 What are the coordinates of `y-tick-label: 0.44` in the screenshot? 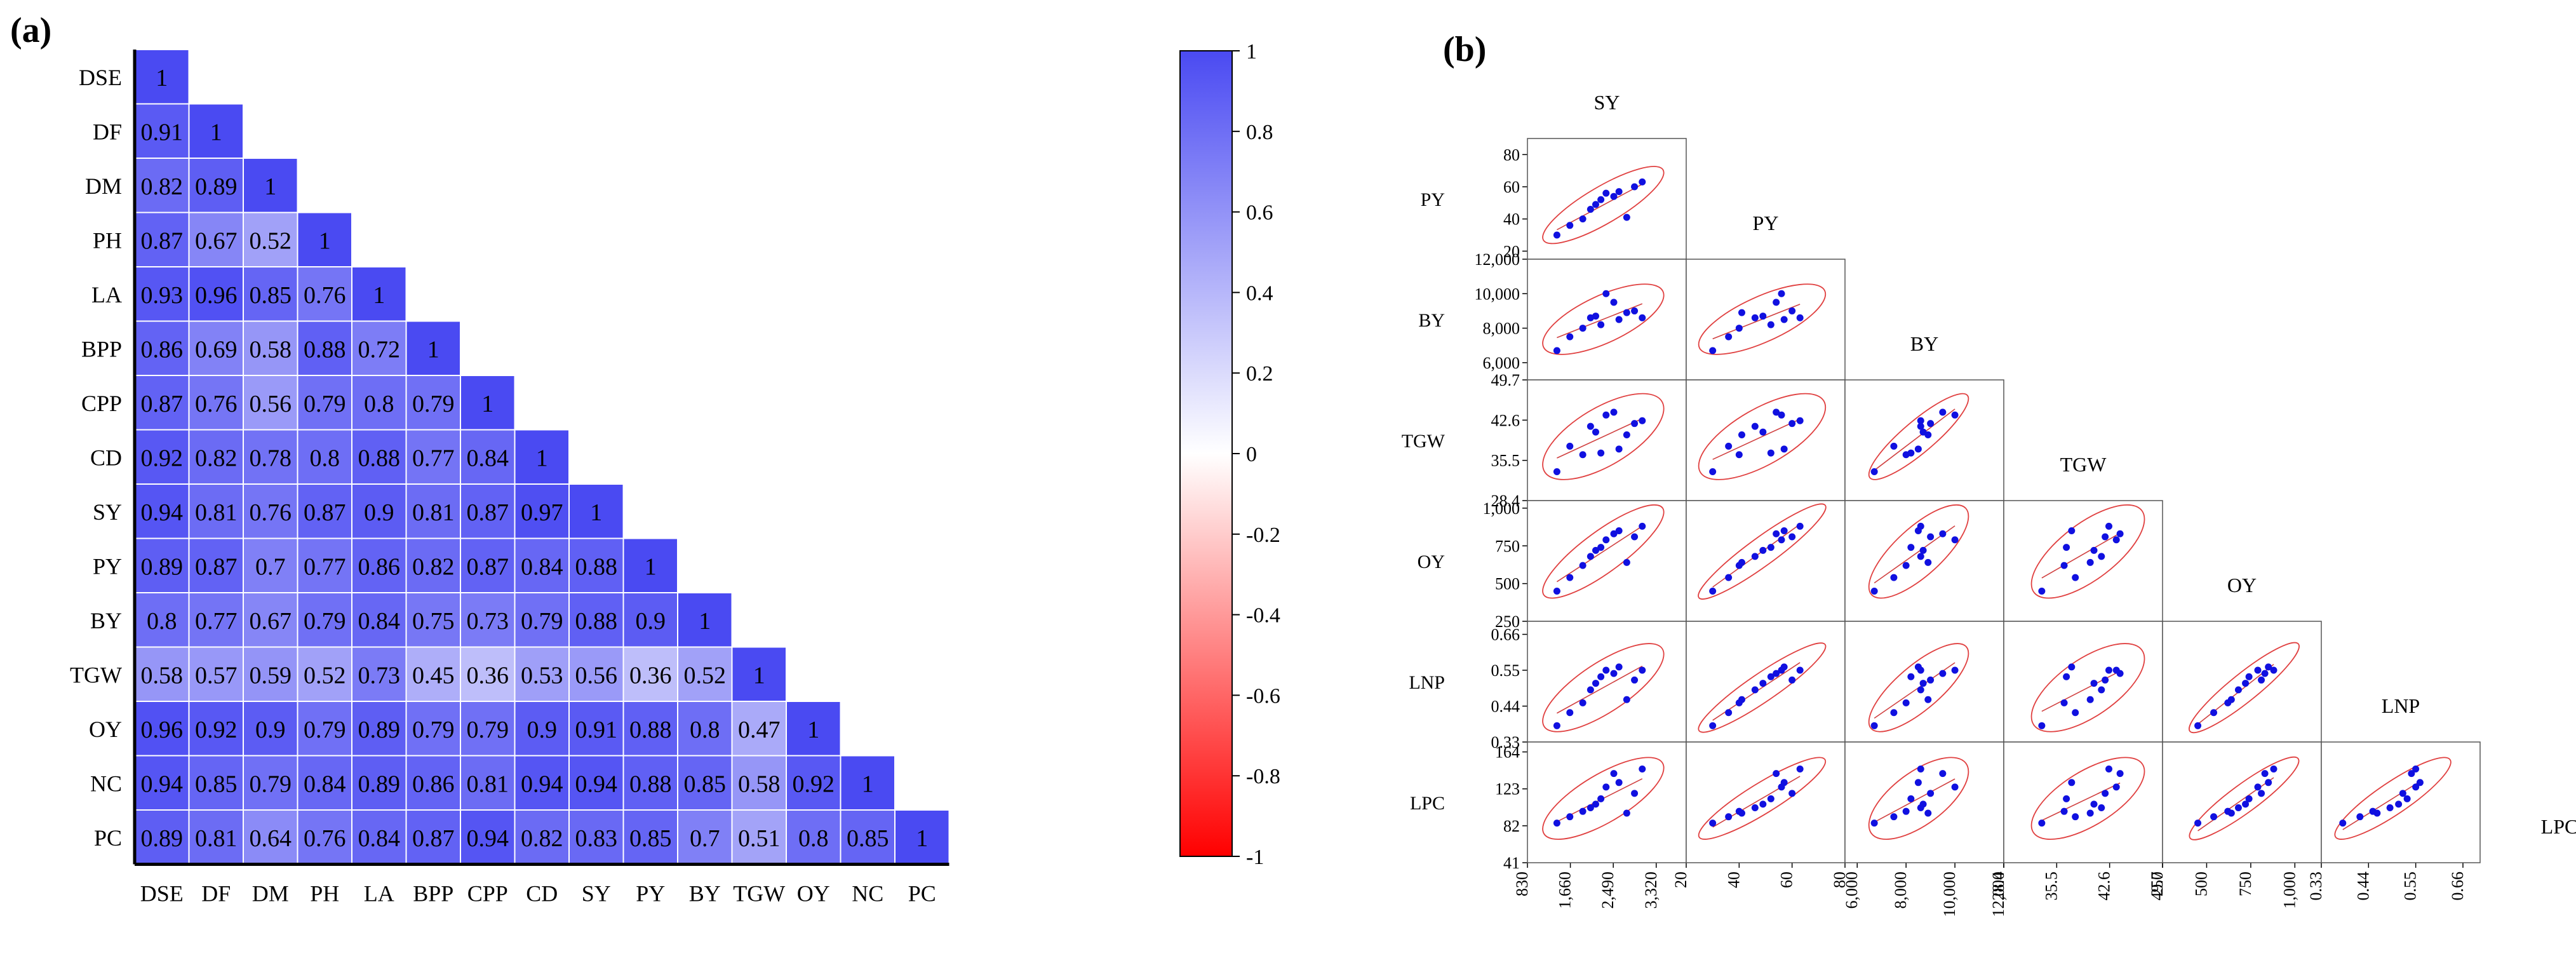 It's located at (1505, 707).